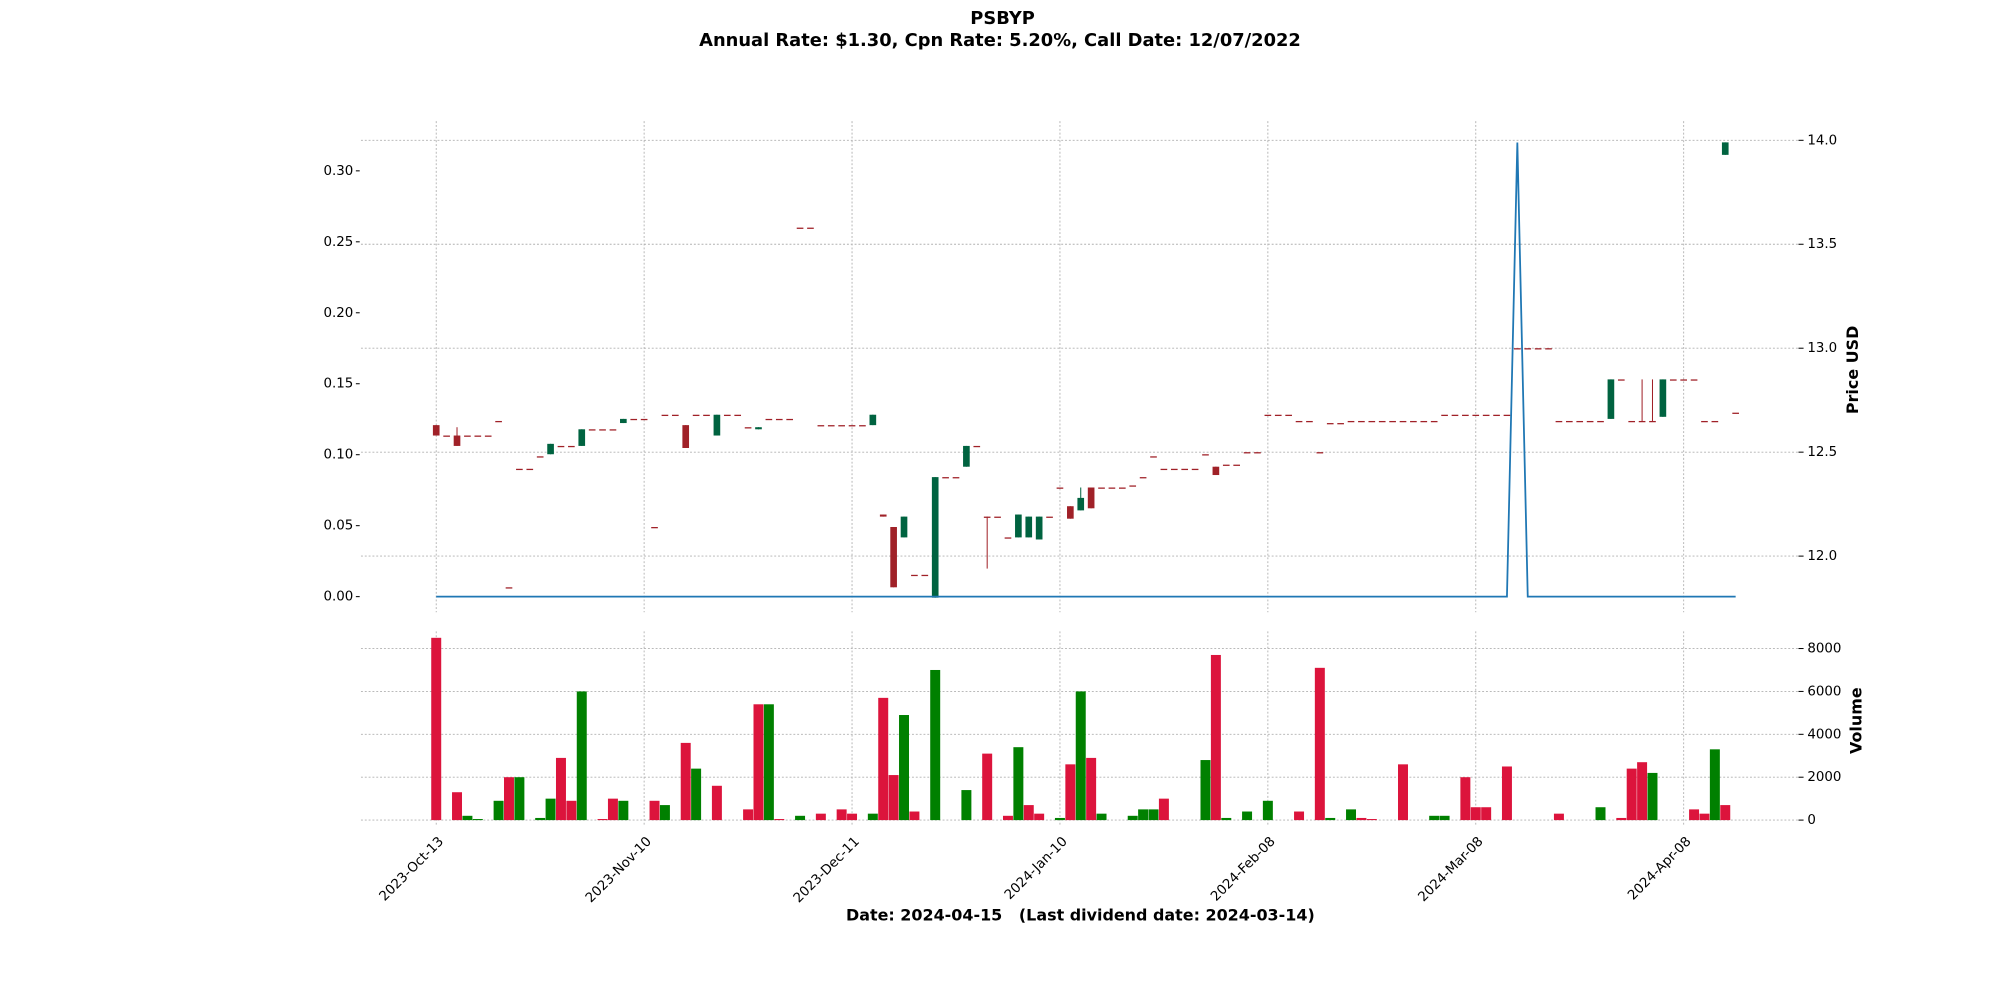  Describe the element at coordinates (339, 597) in the screenshot. I see `y-tick-label: 0.00` at that location.